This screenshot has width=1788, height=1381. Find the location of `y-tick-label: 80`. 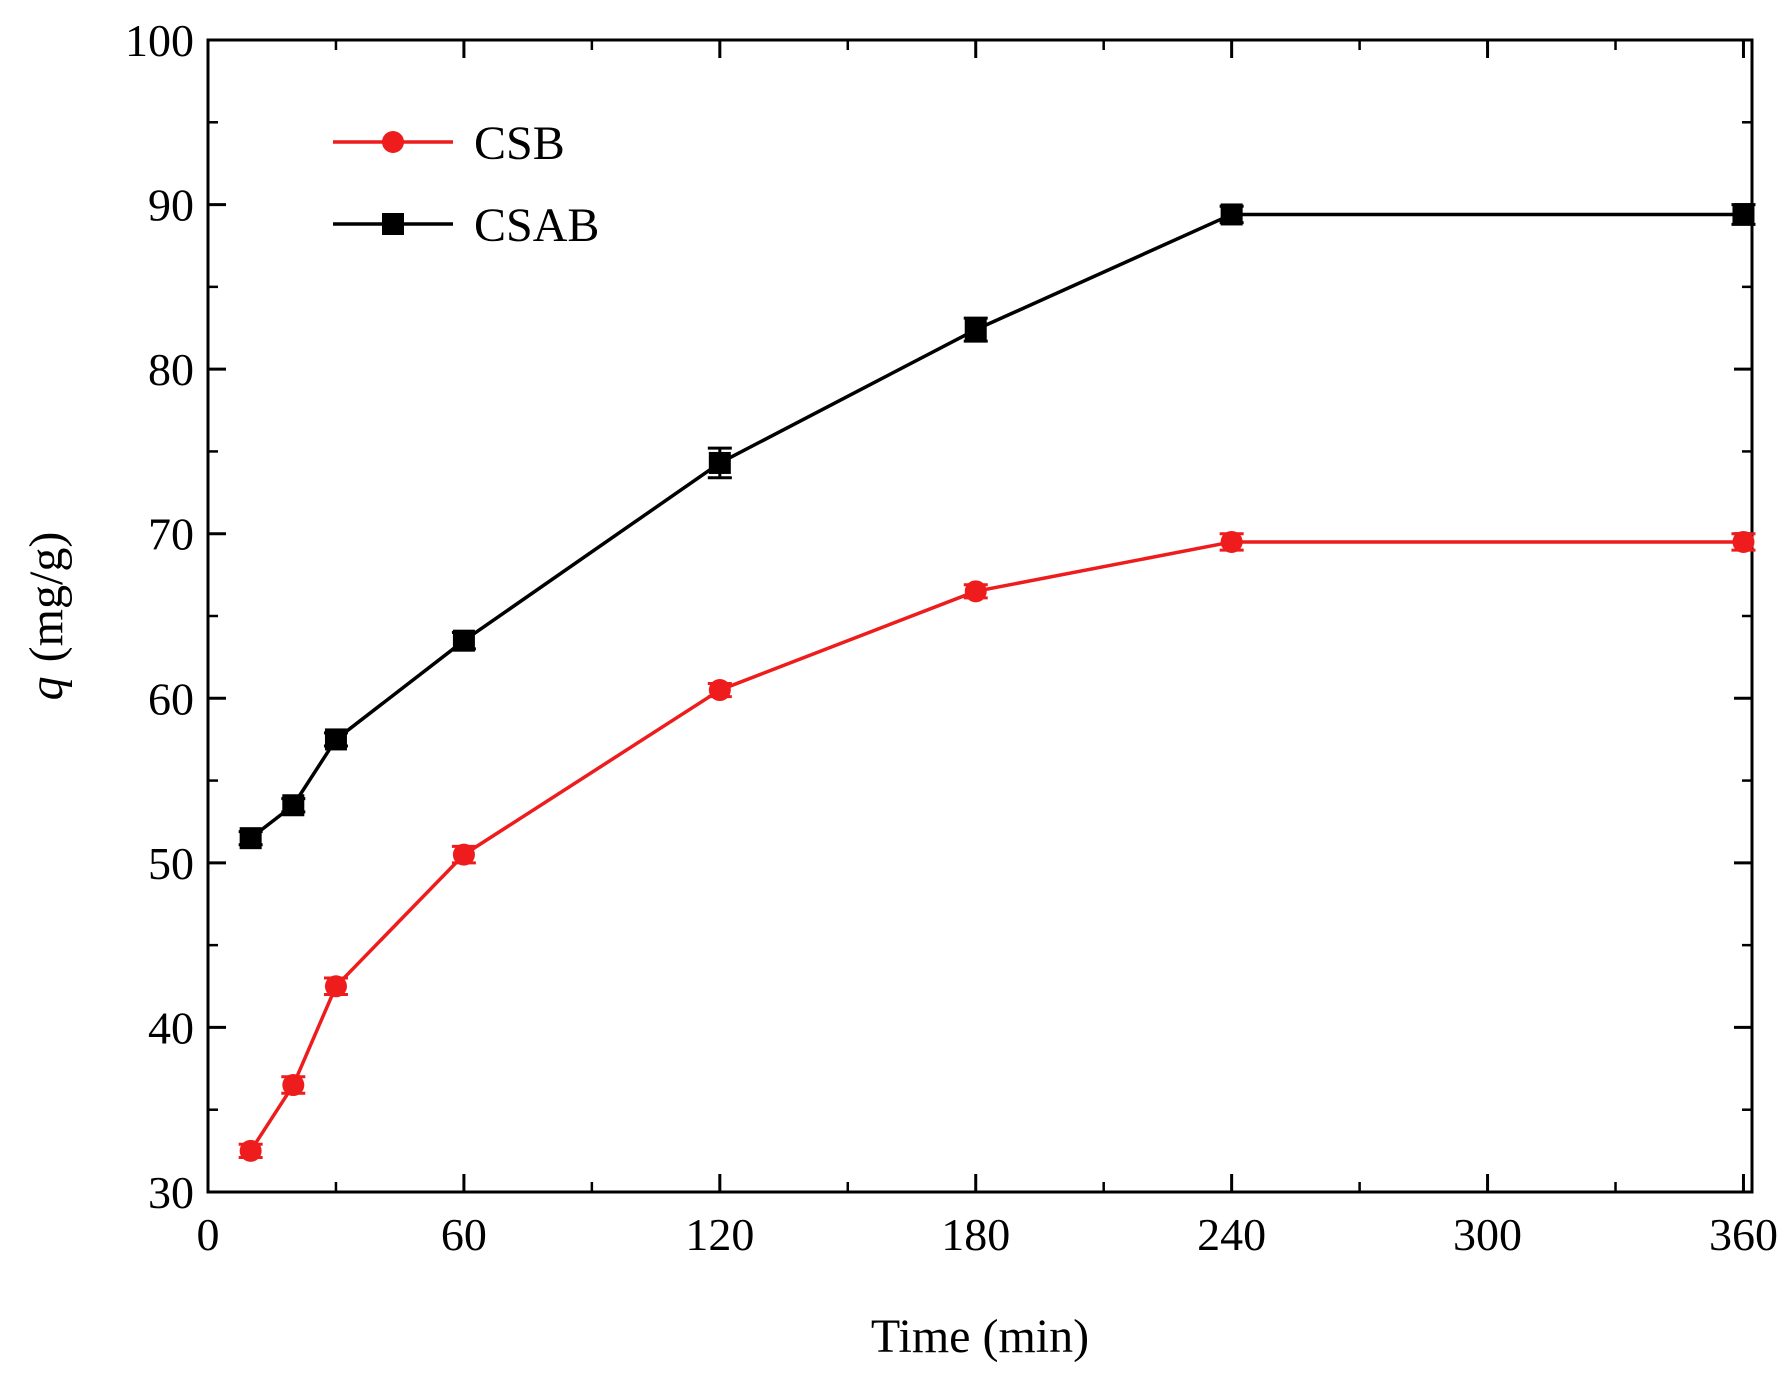

y-tick-label: 80 is located at coordinates (171, 369).